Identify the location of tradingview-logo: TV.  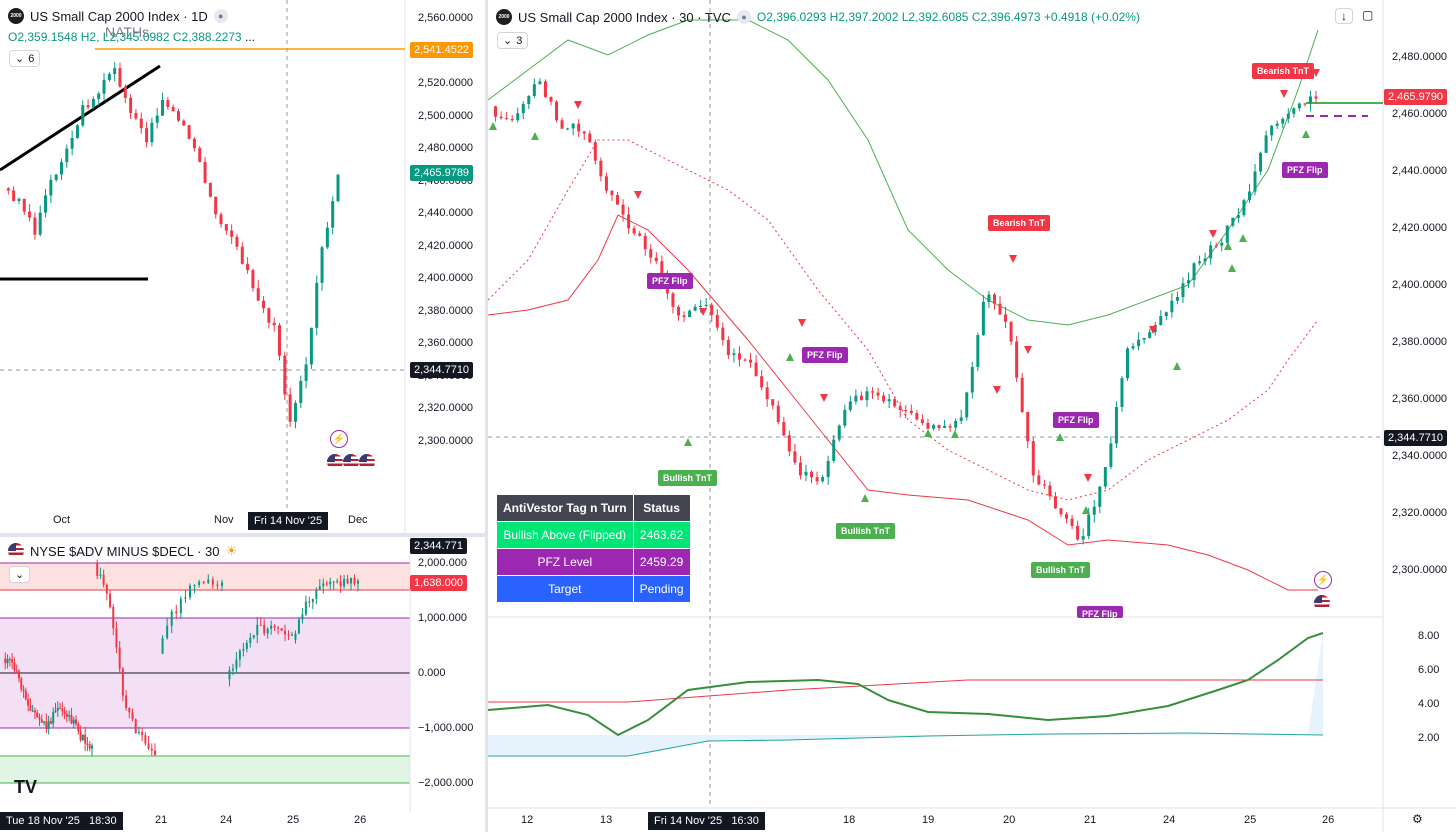
(26, 787).